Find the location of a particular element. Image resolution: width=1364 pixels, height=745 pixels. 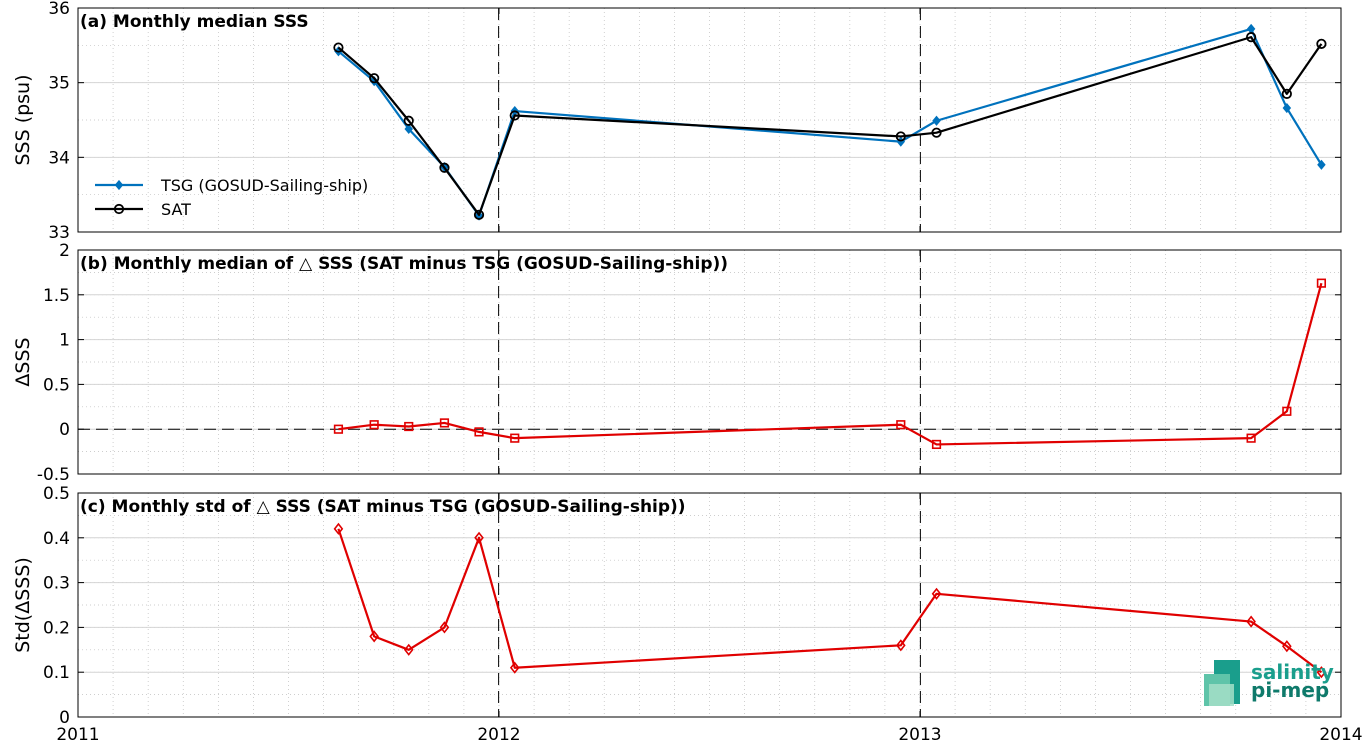

y-tick-label: 35 is located at coordinates (59, 84).